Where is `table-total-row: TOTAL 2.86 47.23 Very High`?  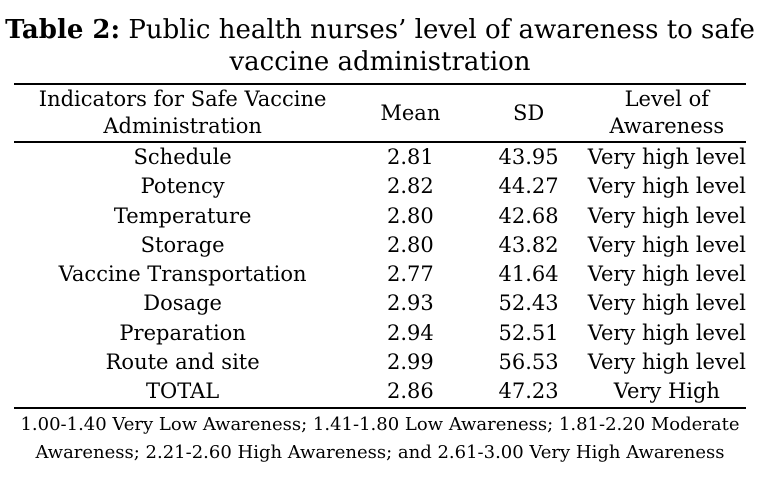
table-total-row: TOTAL 2.86 47.23 Very High is located at coordinates (380, 392).